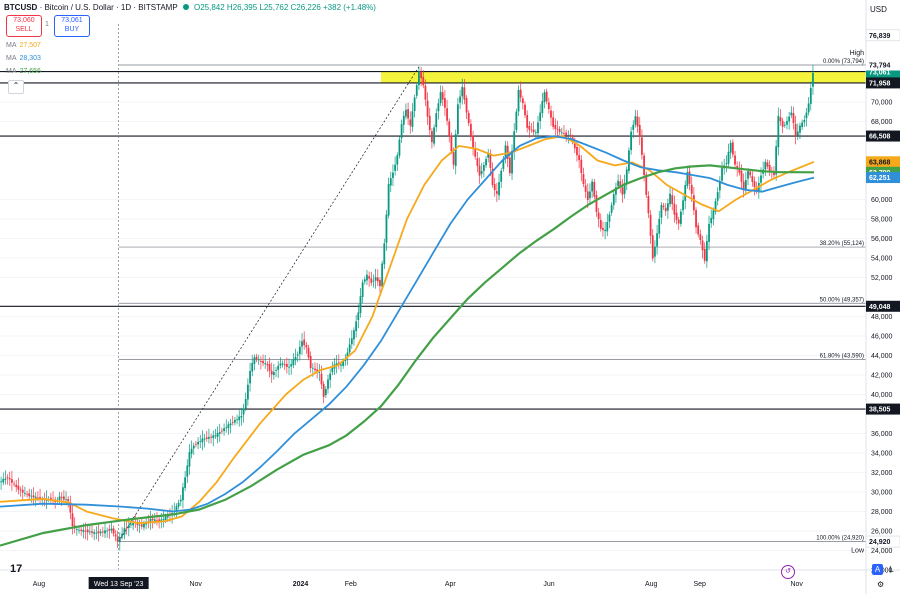 The height and width of the screenshot is (594, 900). I want to click on tradingview-logo: 17, so click(16, 569).